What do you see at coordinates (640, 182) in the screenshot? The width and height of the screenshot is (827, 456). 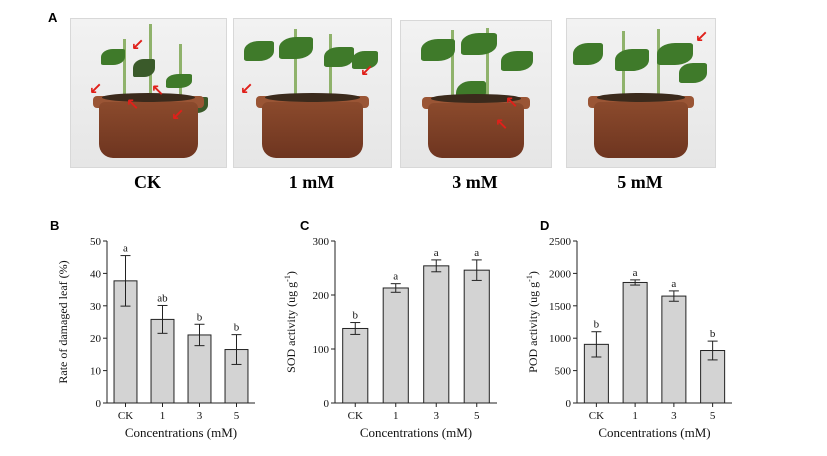 I see `photo-label-5mm: 5 mM` at bounding box center [640, 182].